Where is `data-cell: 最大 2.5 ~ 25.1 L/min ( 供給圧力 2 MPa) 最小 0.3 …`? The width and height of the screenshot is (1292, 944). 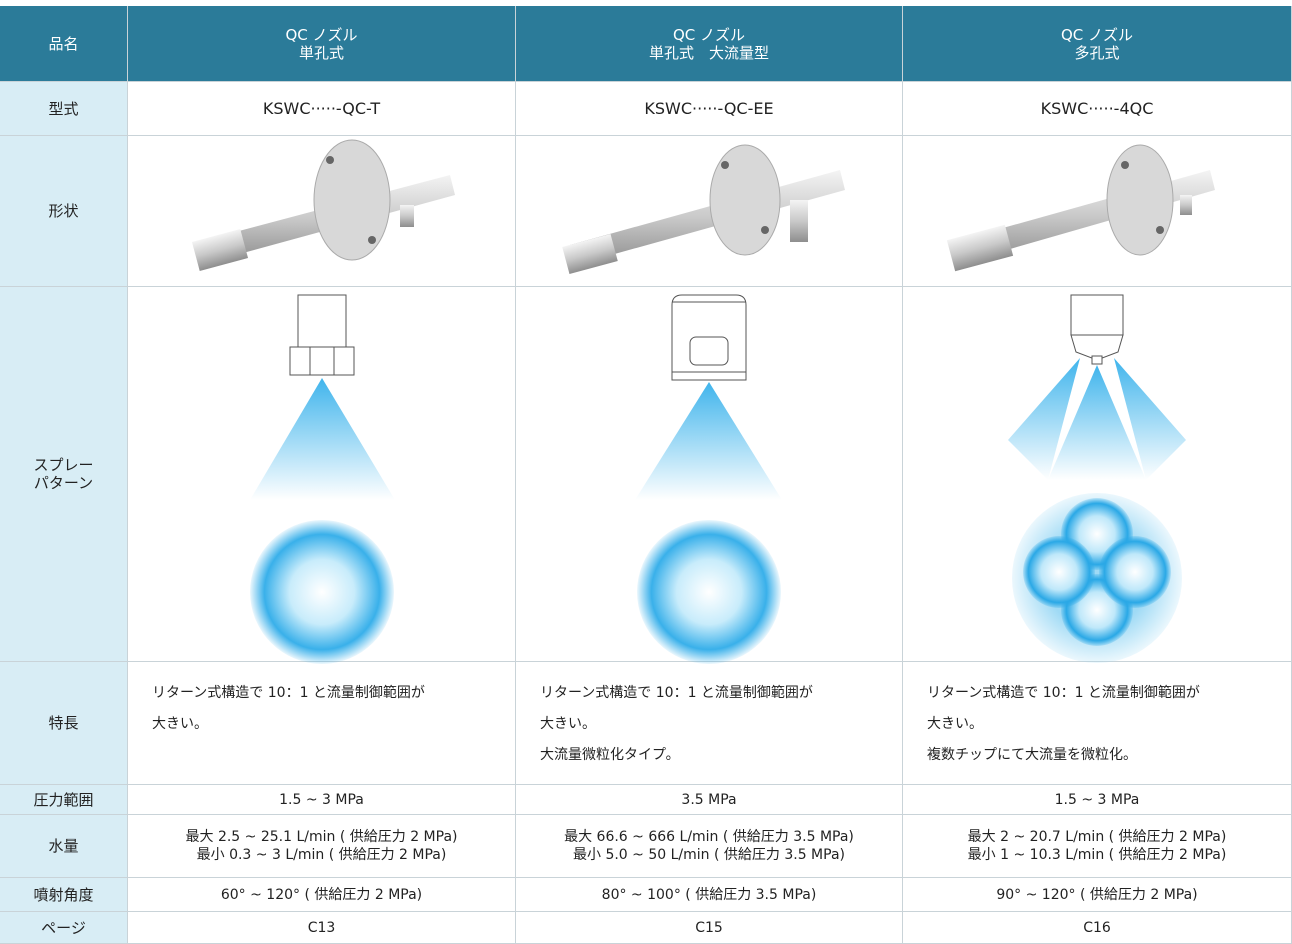 data-cell: 最大 2.5 ~ 25.1 L/min ( 供給圧力 2 MPa) 最小 0.3 … is located at coordinates (322, 846).